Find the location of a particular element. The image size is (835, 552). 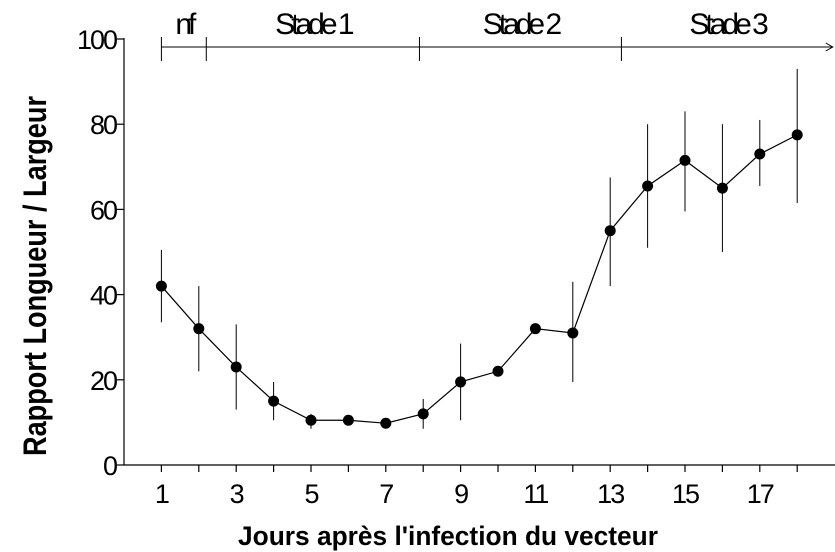

x-tick-label: 5 is located at coordinates (311, 494).